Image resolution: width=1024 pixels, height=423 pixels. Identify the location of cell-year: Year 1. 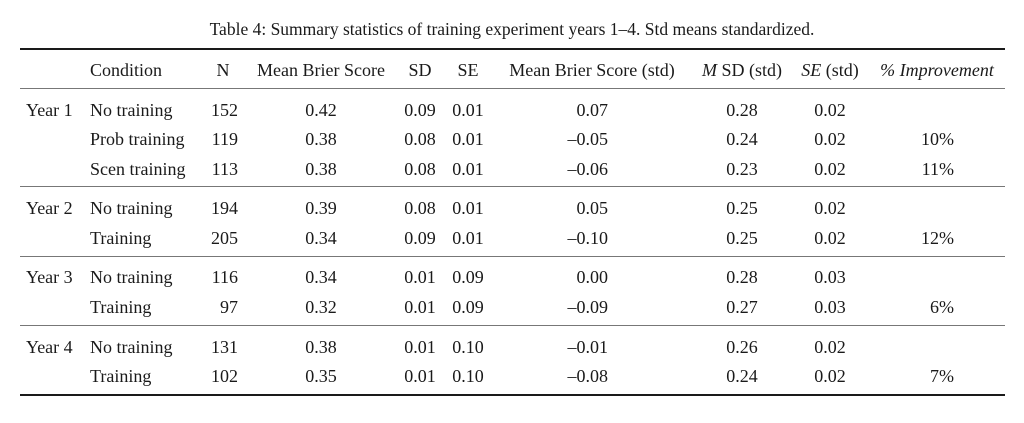
(49, 110).